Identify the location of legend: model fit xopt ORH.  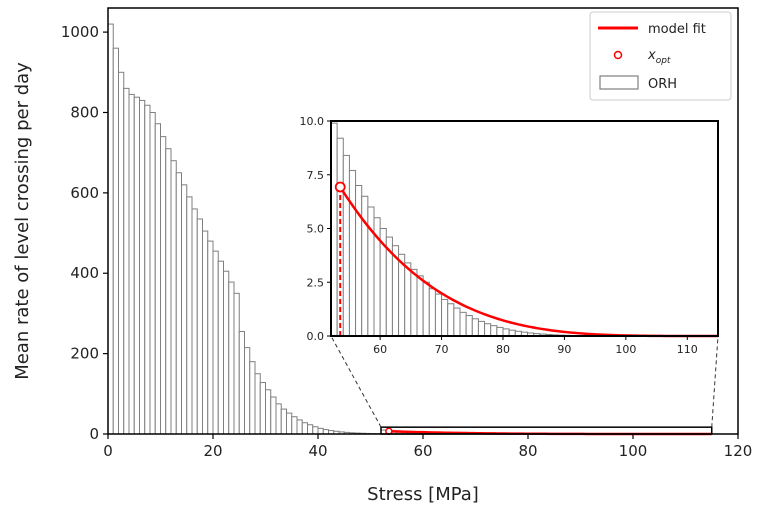
(660, 56).